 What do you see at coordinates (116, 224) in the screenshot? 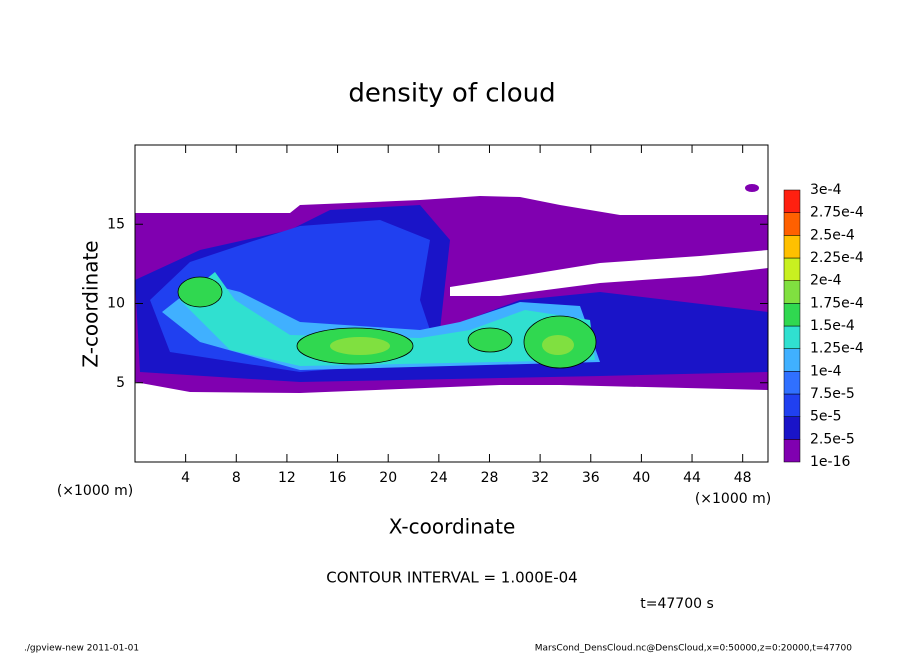
I see `y-tick-label: 15` at bounding box center [116, 224].